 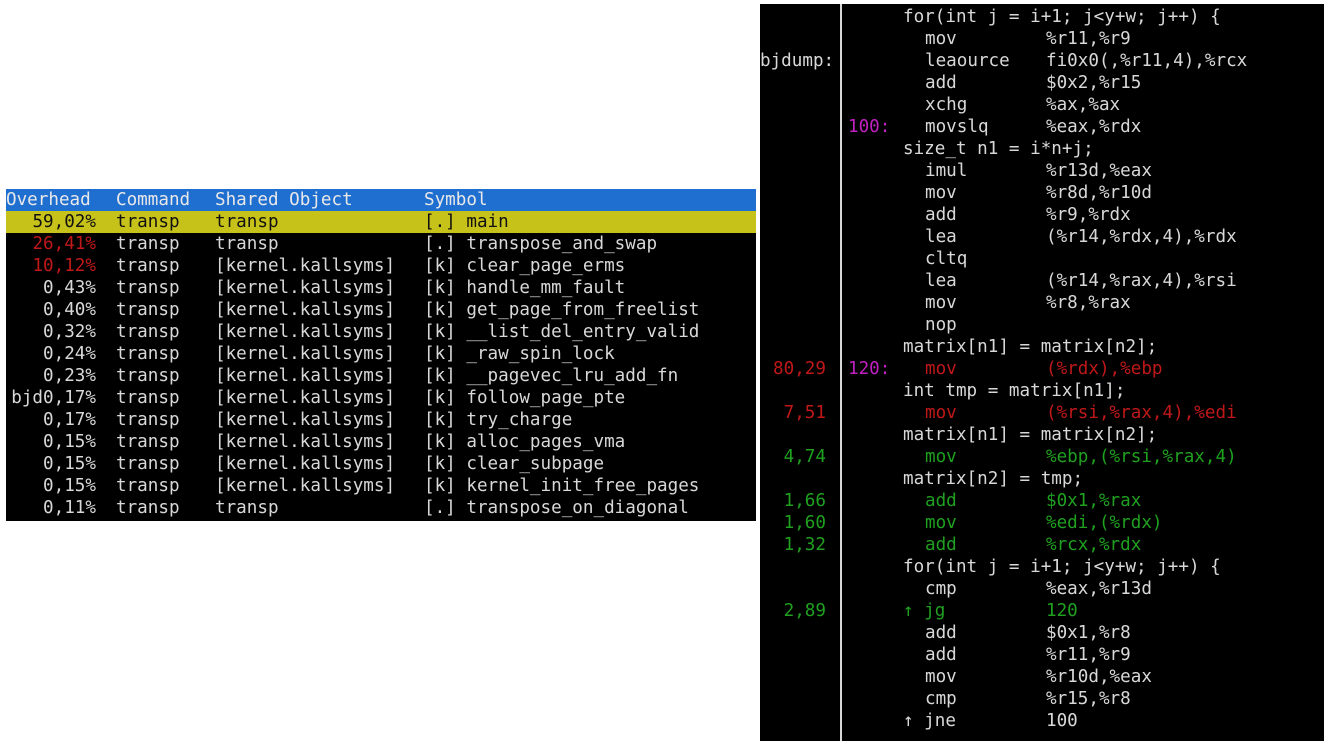 What do you see at coordinates (69, 464) in the screenshot?
I see `overhead-cell: 0,15%` at bounding box center [69, 464].